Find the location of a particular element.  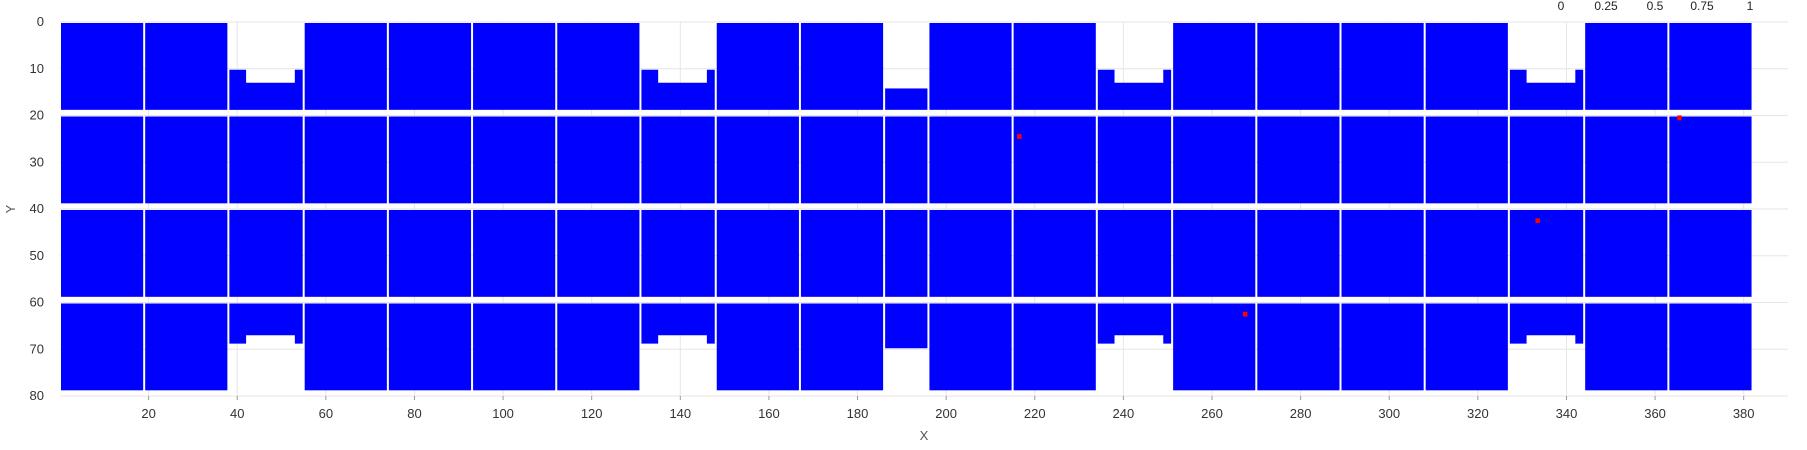

y-tick-label: 0 is located at coordinates (40, 21).